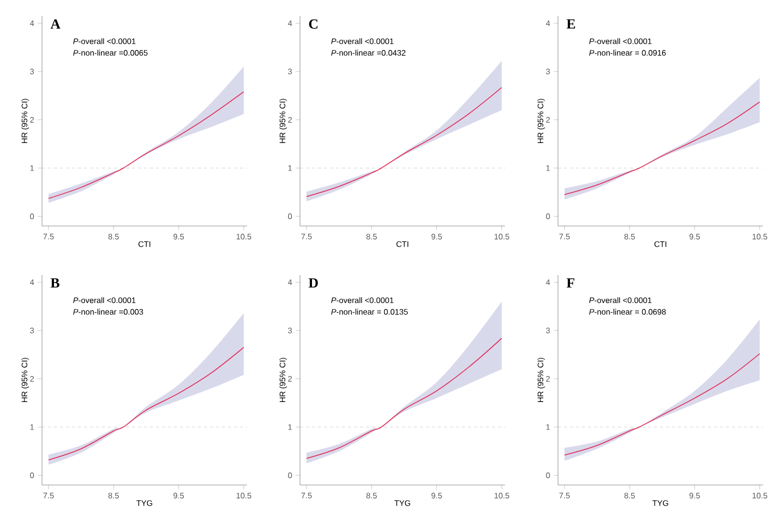  What do you see at coordinates (313, 283) in the screenshot?
I see `chart-title: D` at bounding box center [313, 283].